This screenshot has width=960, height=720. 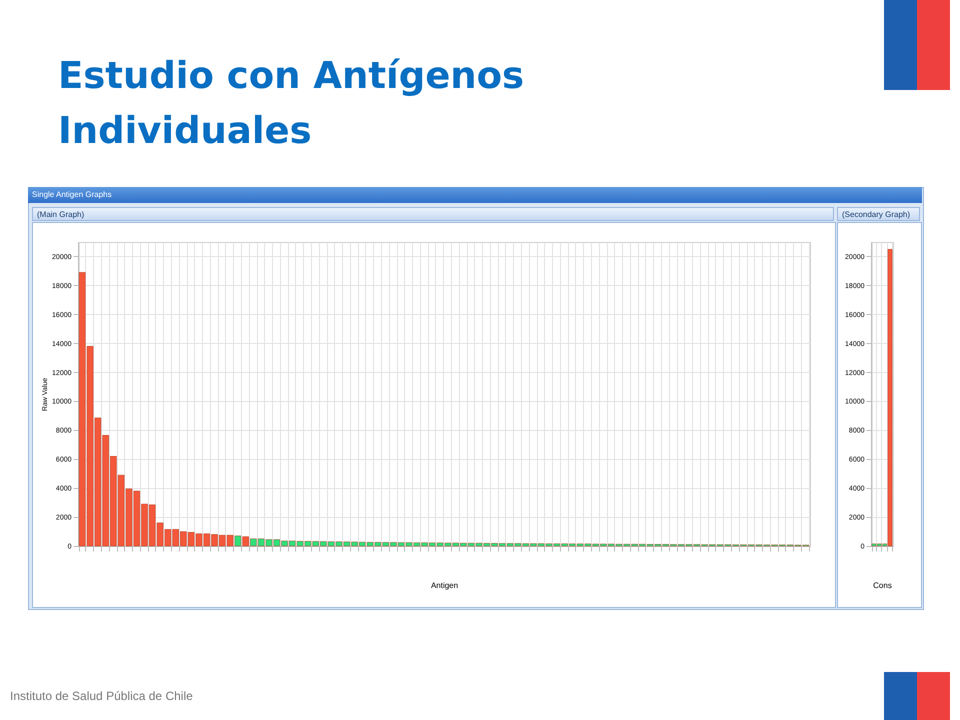 I want to click on x-axis-title: Antigen, so click(x=444, y=585).